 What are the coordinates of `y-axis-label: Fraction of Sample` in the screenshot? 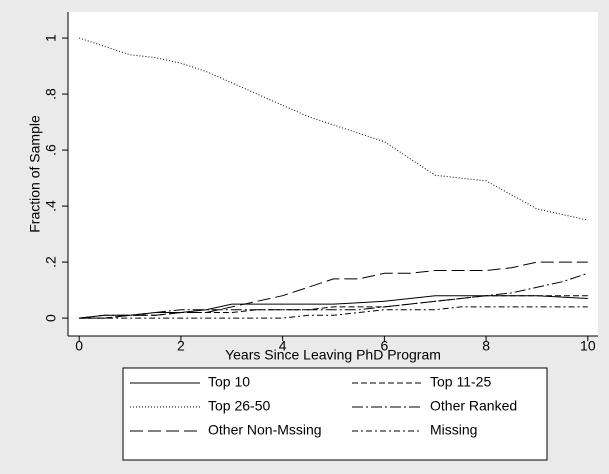 It's located at (35, 174).